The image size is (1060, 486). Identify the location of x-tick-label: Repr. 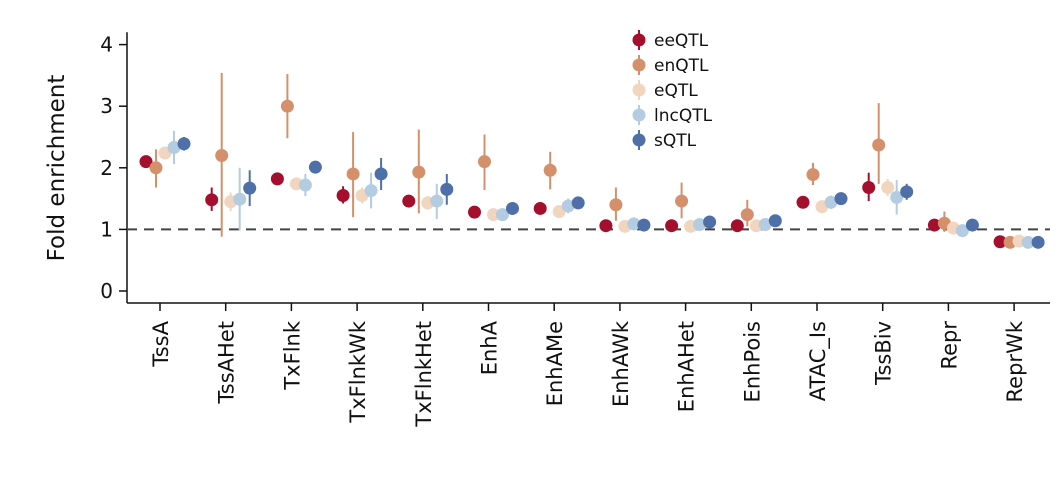
(949, 345).